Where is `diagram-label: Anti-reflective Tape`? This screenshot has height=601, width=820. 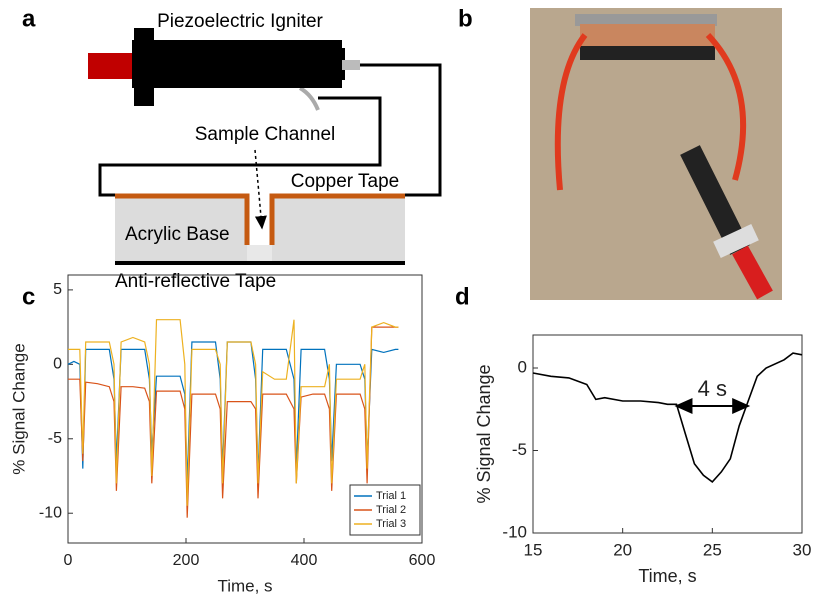
diagram-label: Anti-reflective Tape is located at coordinates (195, 281).